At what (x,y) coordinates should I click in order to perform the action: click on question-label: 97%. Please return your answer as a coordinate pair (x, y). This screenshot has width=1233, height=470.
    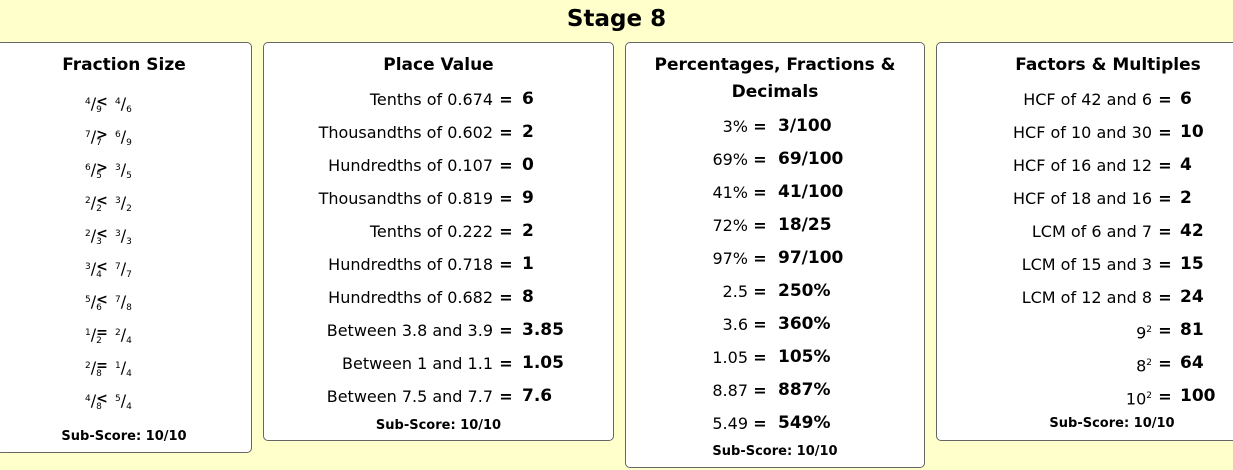
    Looking at the image, I should click on (730, 258).